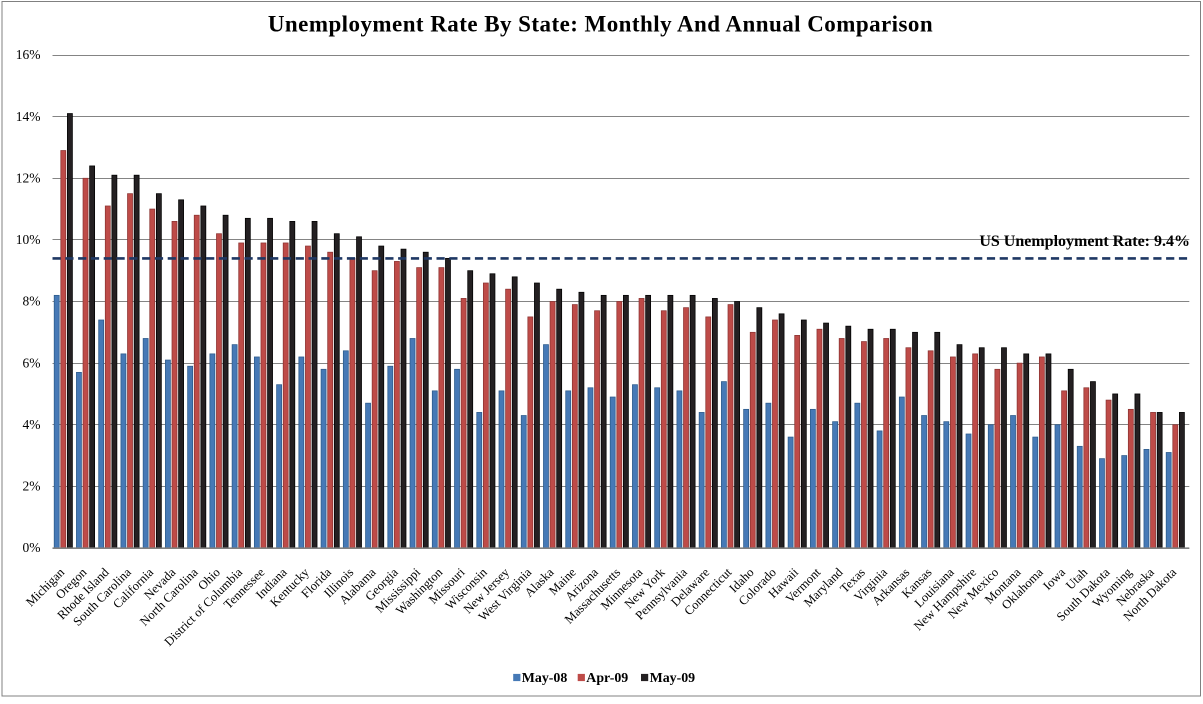 The height and width of the screenshot is (704, 1203). I want to click on svg-text: Apr-09, so click(607, 678).